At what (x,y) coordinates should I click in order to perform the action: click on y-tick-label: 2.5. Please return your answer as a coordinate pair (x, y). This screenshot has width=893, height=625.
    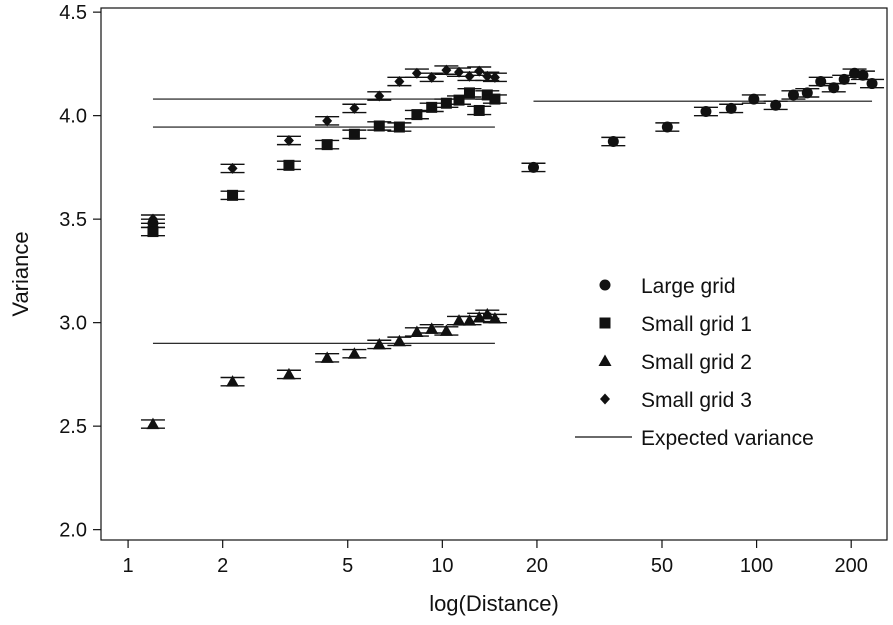
    Looking at the image, I should click on (73, 427).